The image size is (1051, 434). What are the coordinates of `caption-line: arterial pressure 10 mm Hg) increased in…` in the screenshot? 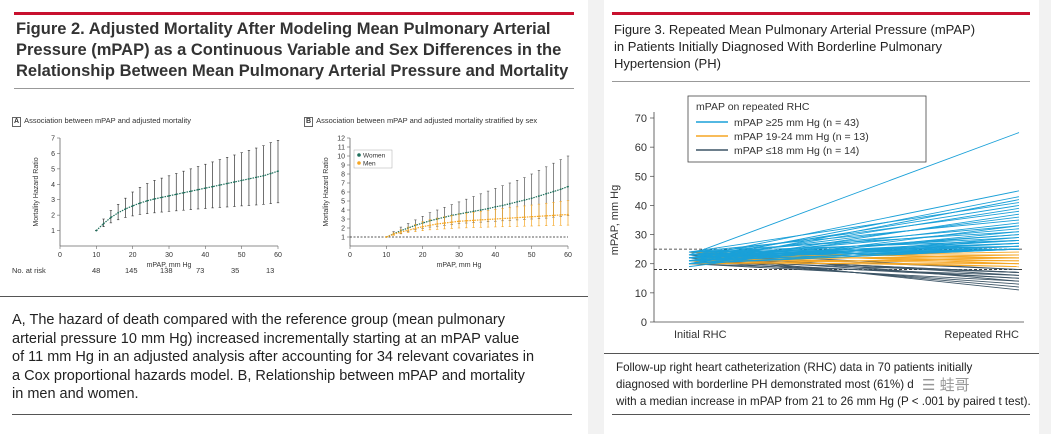 It's located at (266, 338).